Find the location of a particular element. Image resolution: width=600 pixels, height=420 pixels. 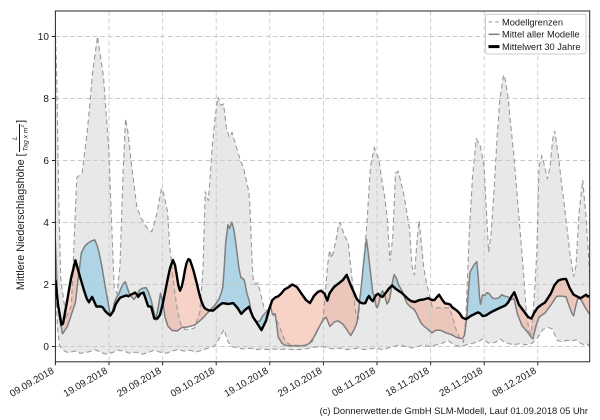

svg-text: 6 is located at coordinates (46, 161).